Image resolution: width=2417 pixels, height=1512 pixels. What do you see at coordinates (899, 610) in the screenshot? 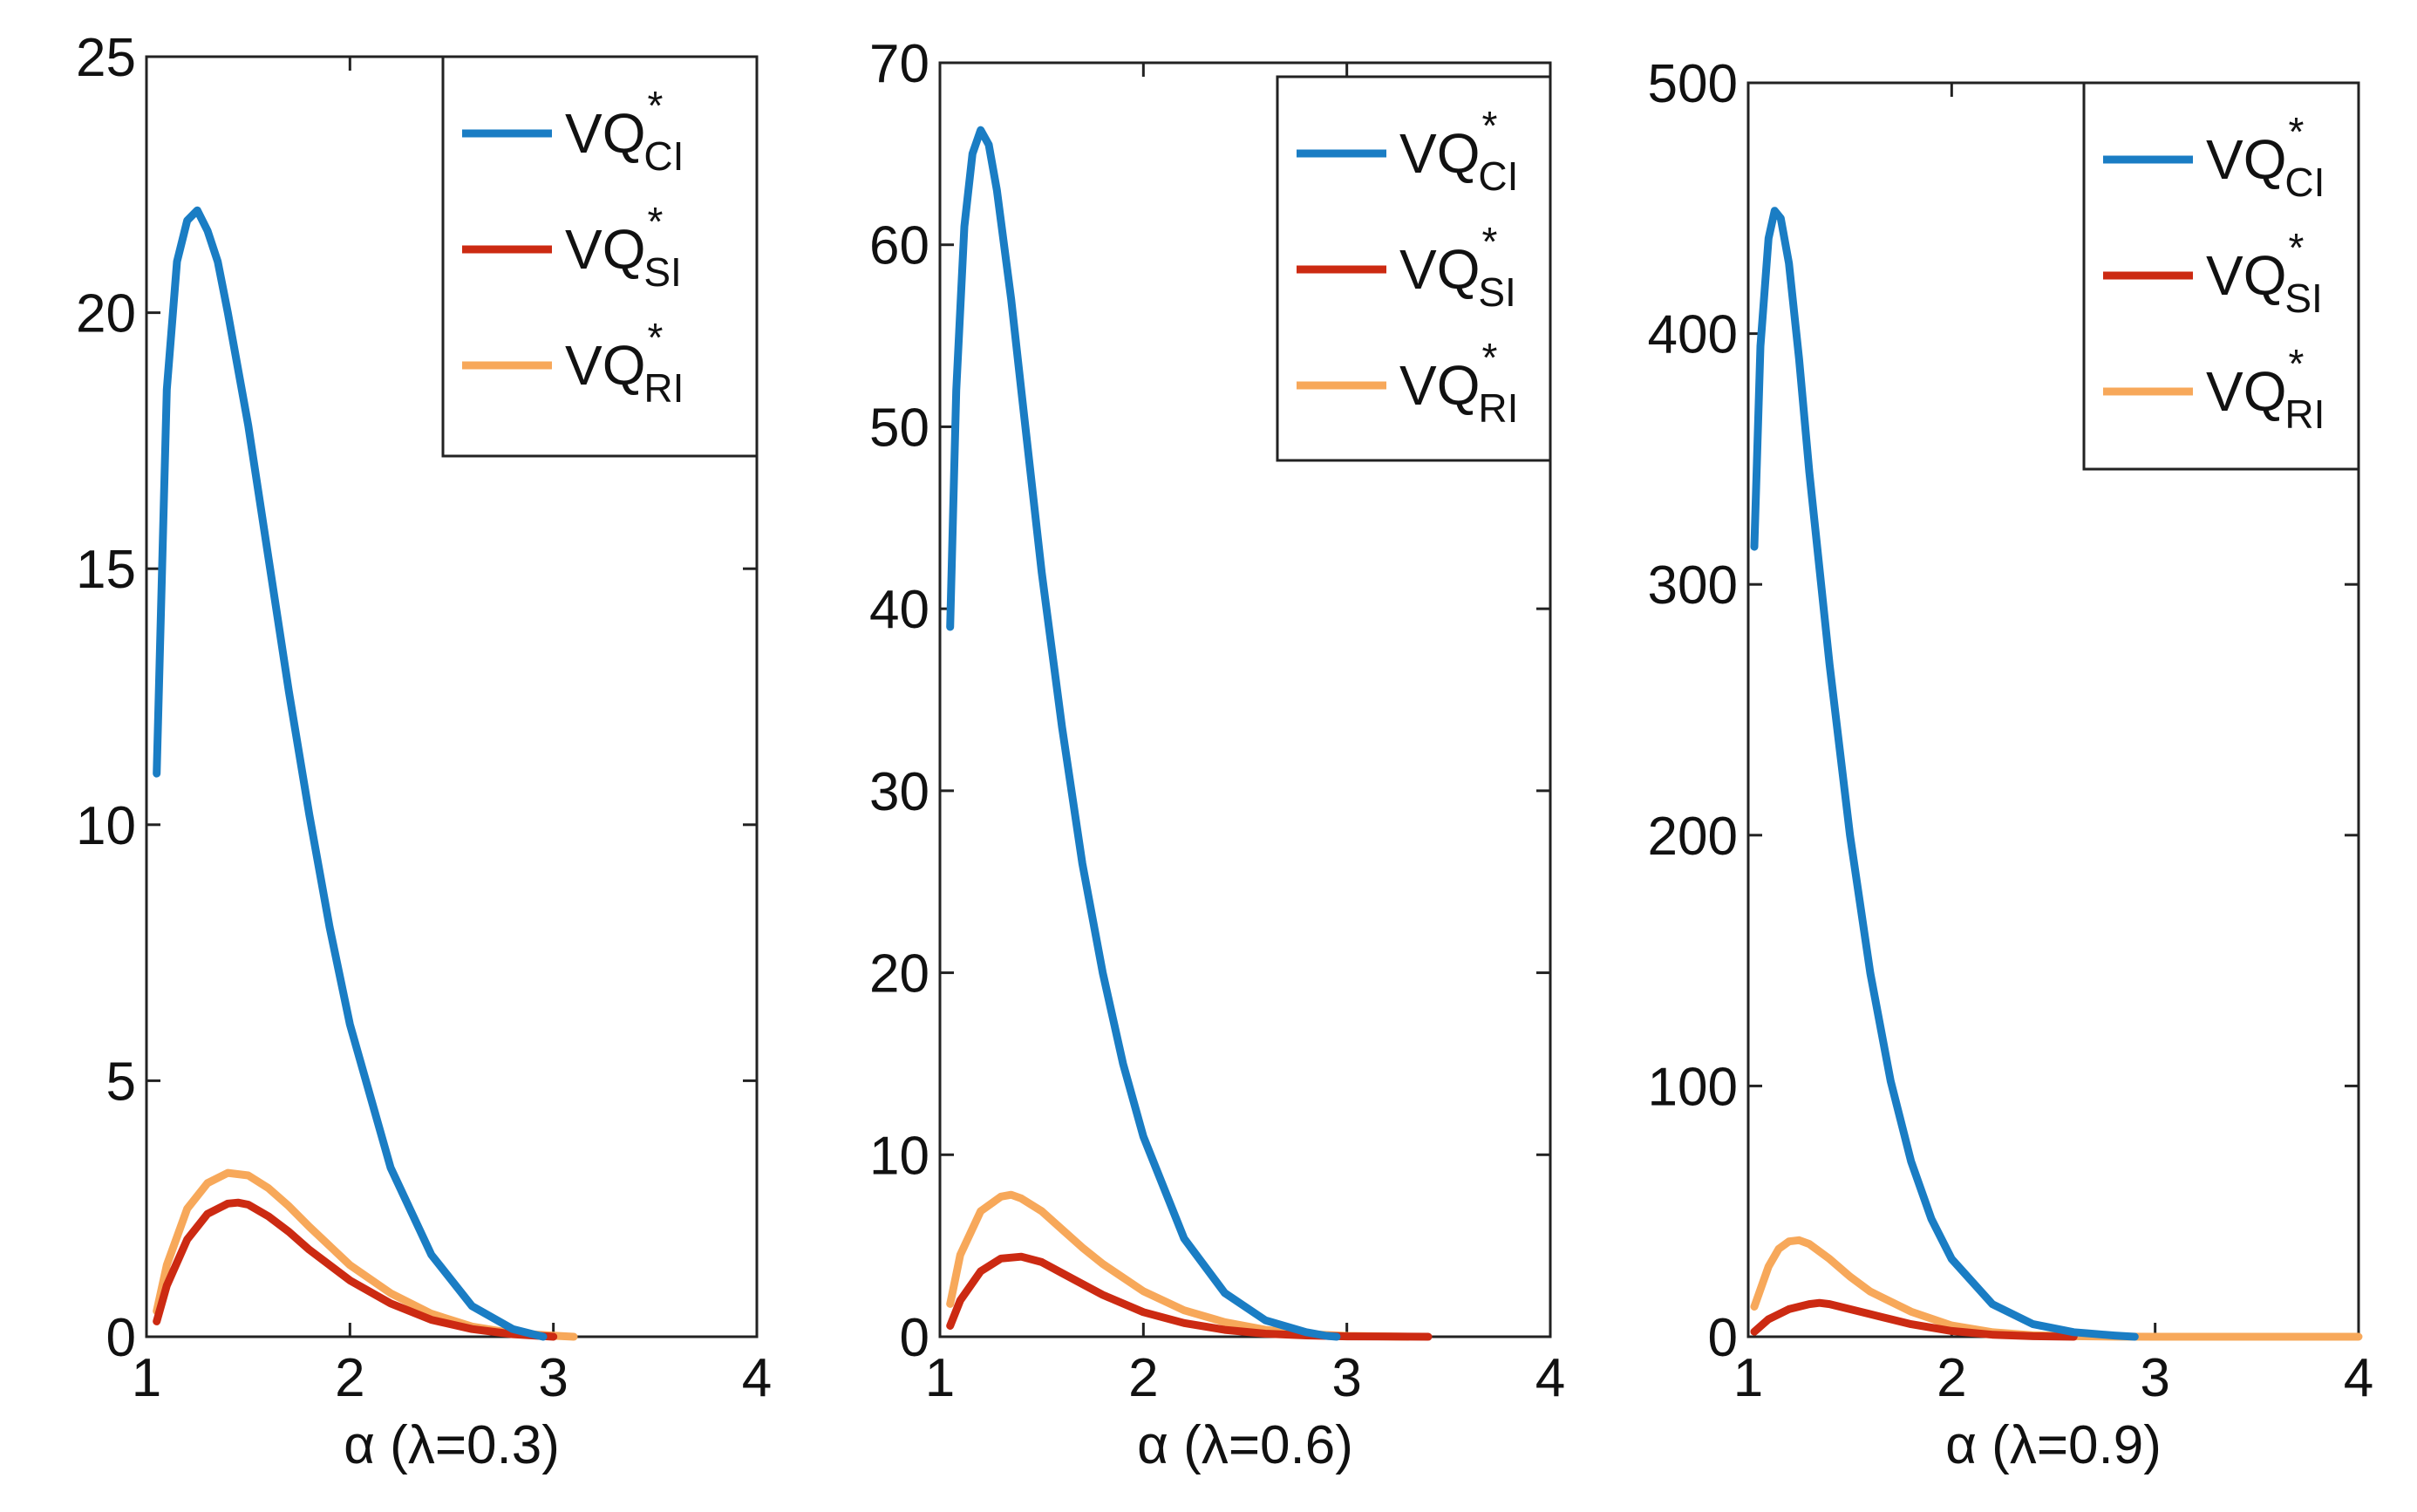
I see `y-tick-label: 40` at bounding box center [899, 610].